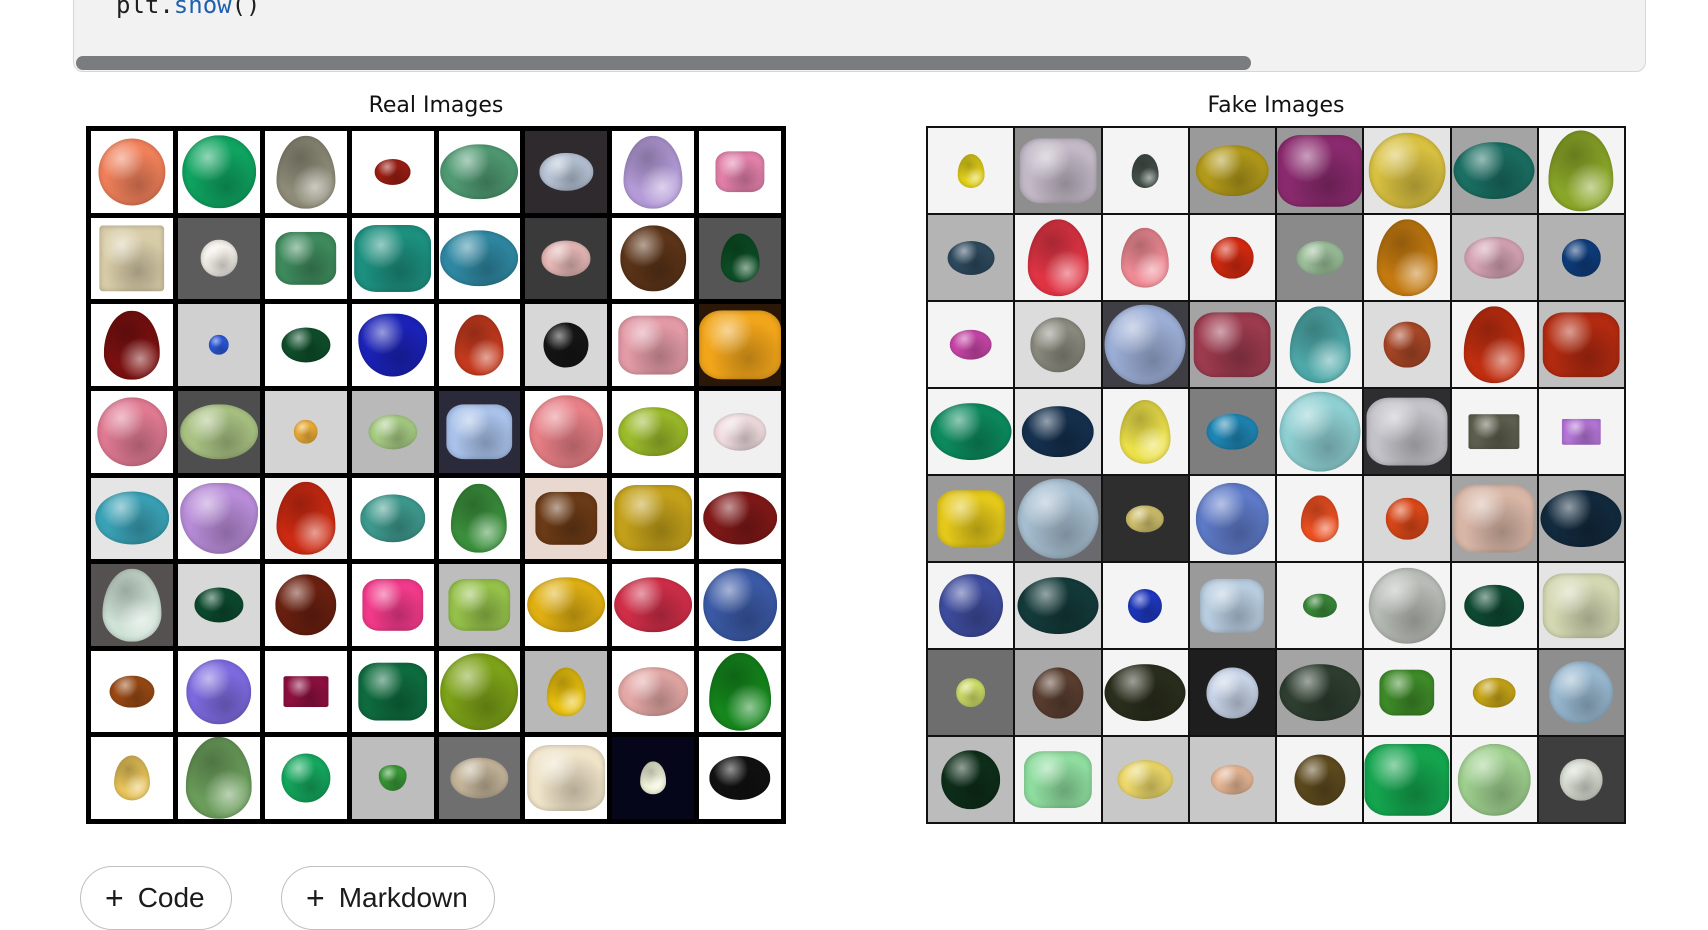 The image size is (1708, 930). What do you see at coordinates (1276, 105) in the screenshot?
I see `fake-images-title: Fake Images` at bounding box center [1276, 105].